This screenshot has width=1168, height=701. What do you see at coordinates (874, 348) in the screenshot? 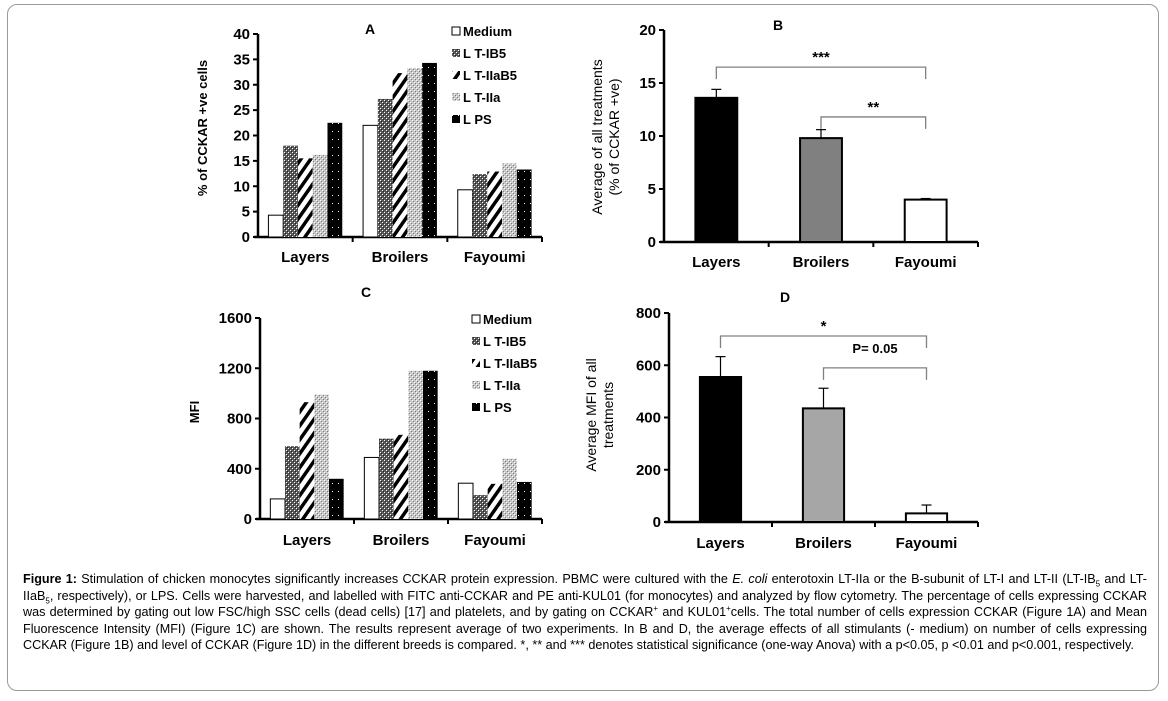
I see `significance-label: P= 0.05` at bounding box center [874, 348].